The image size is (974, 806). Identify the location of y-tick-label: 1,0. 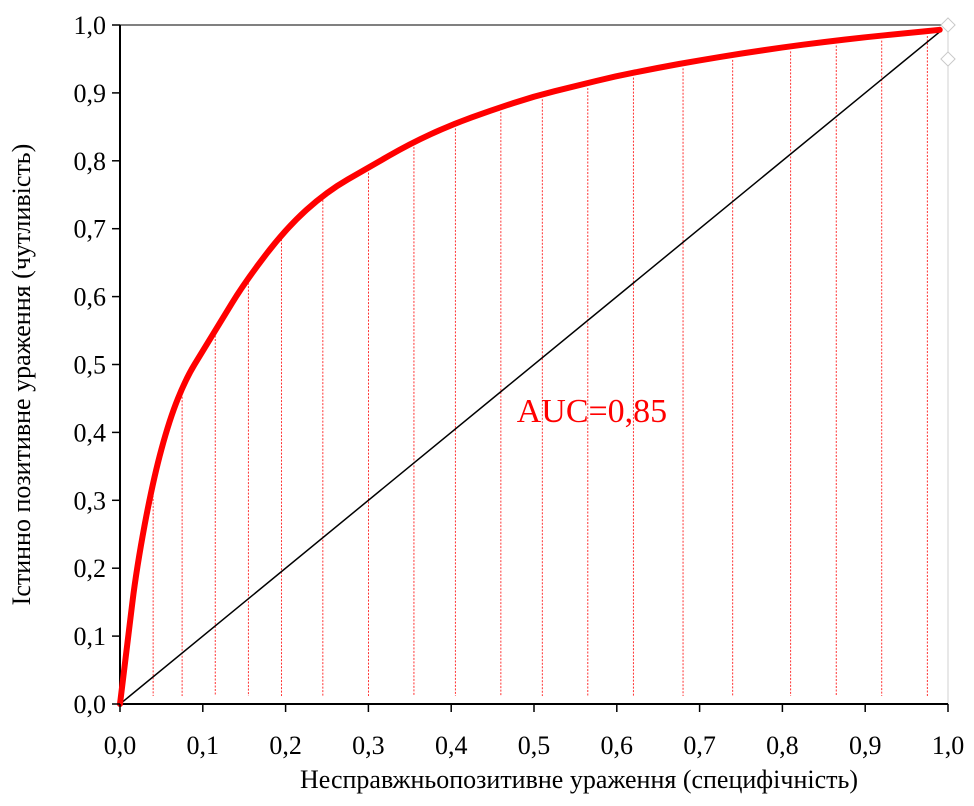
(90, 25).